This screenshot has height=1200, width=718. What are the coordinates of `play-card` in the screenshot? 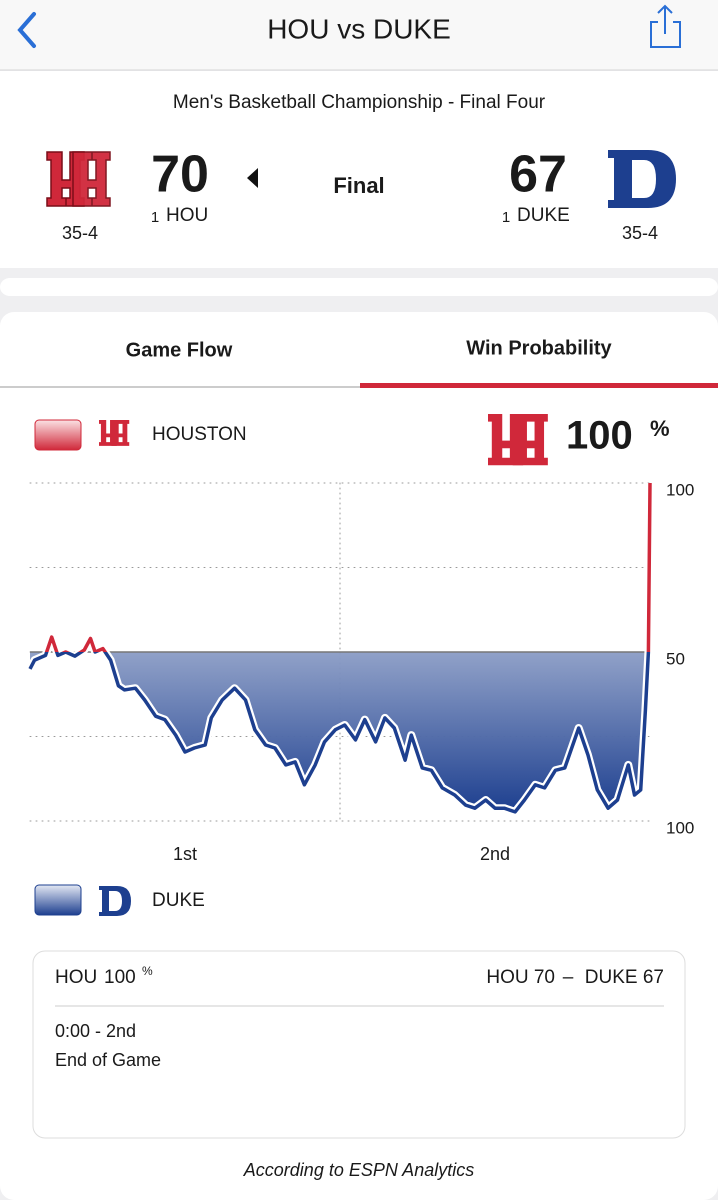 It's located at (359, 1044).